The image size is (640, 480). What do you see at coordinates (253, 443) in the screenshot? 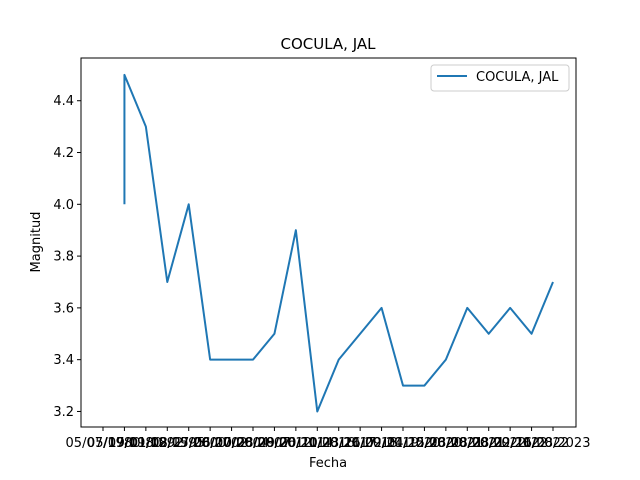
I see `x-tick-label: 10/06/2007` at bounding box center [253, 443].